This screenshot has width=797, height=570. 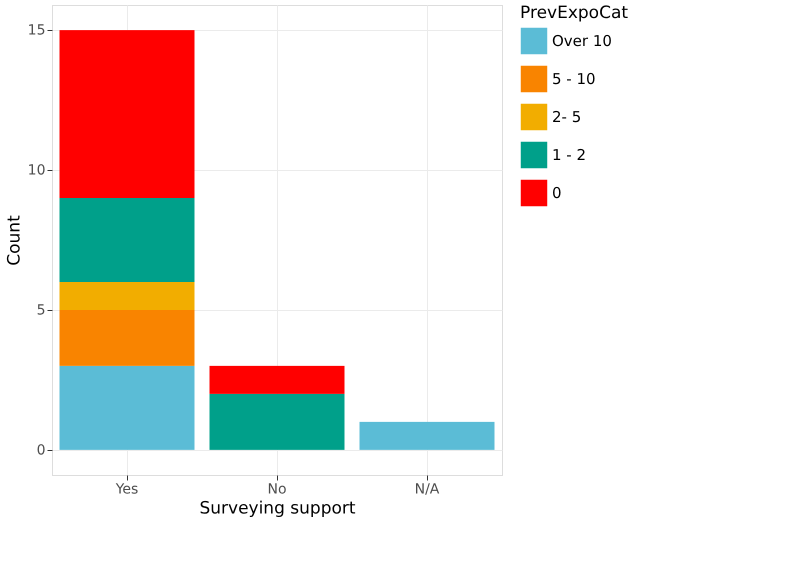 I want to click on legend-label: 2- 5, so click(x=567, y=117).